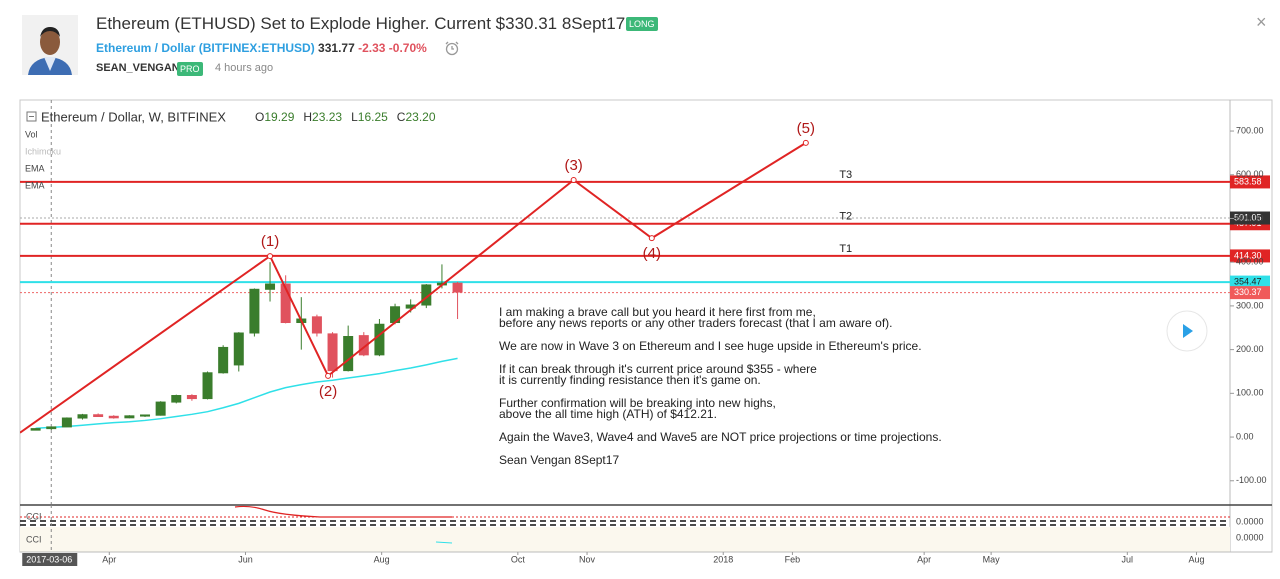 Image resolution: width=1280 pixels, height=579 pixels. Describe the element at coordinates (625, 539) in the screenshot. I see `cci-pane` at that location.